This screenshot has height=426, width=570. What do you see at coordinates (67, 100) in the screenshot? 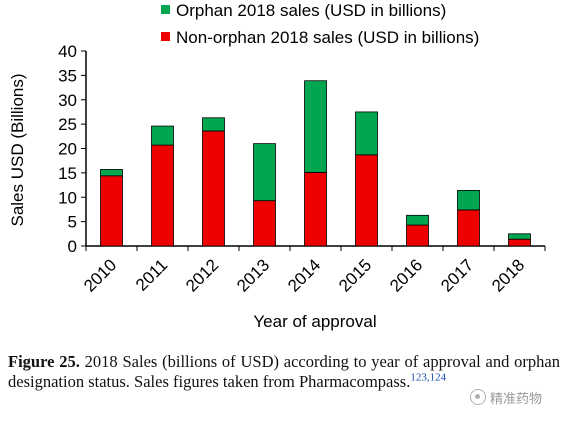
I see `y-tick-label: 30` at bounding box center [67, 100].